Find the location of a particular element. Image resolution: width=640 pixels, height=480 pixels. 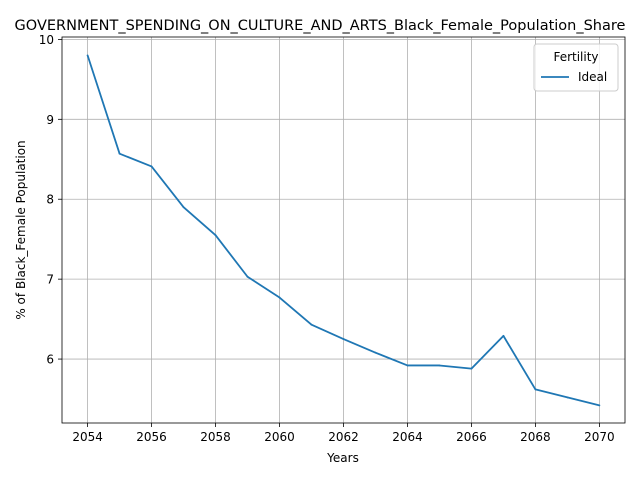

y-tick-label: 10 is located at coordinates (46, 40).